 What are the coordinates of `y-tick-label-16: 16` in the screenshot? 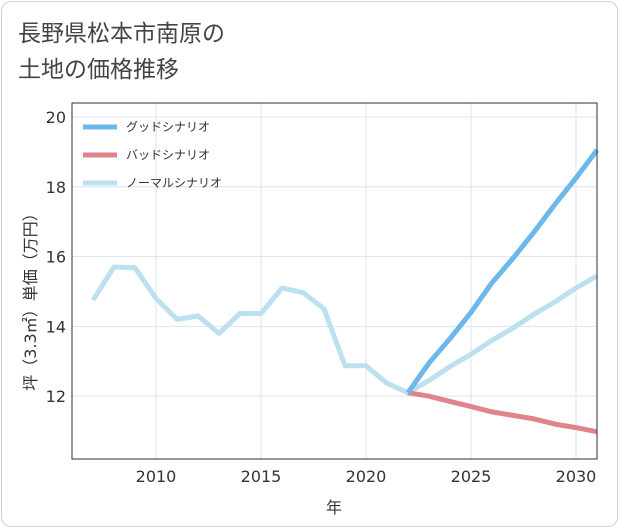 It's located at (56, 257).